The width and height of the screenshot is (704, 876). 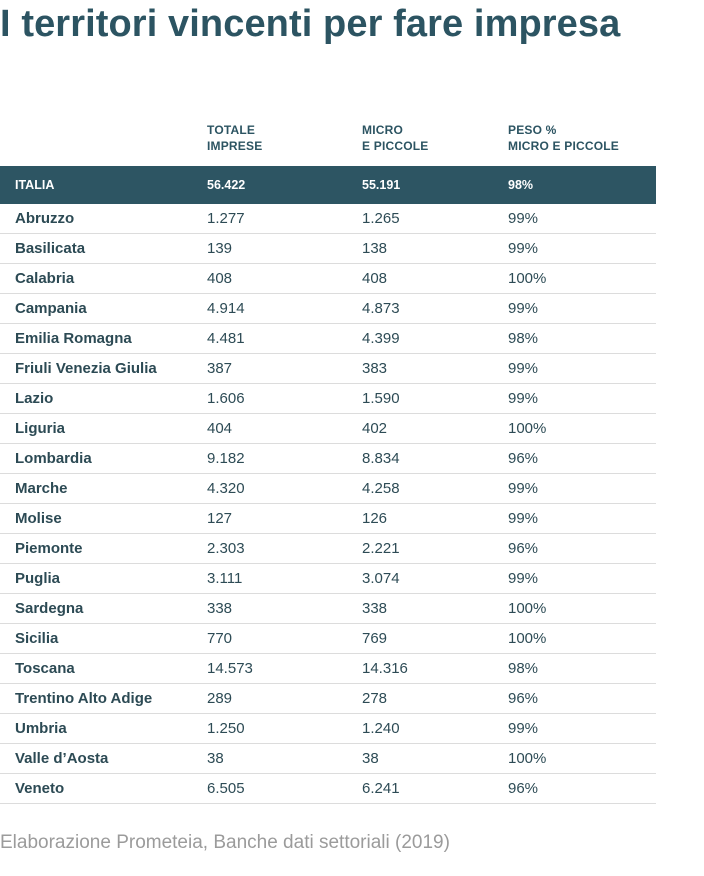 What do you see at coordinates (328, 579) in the screenshot?
I see `table-row: Puglia 3.111 3.074 99%` at bounding box center [328, 579].